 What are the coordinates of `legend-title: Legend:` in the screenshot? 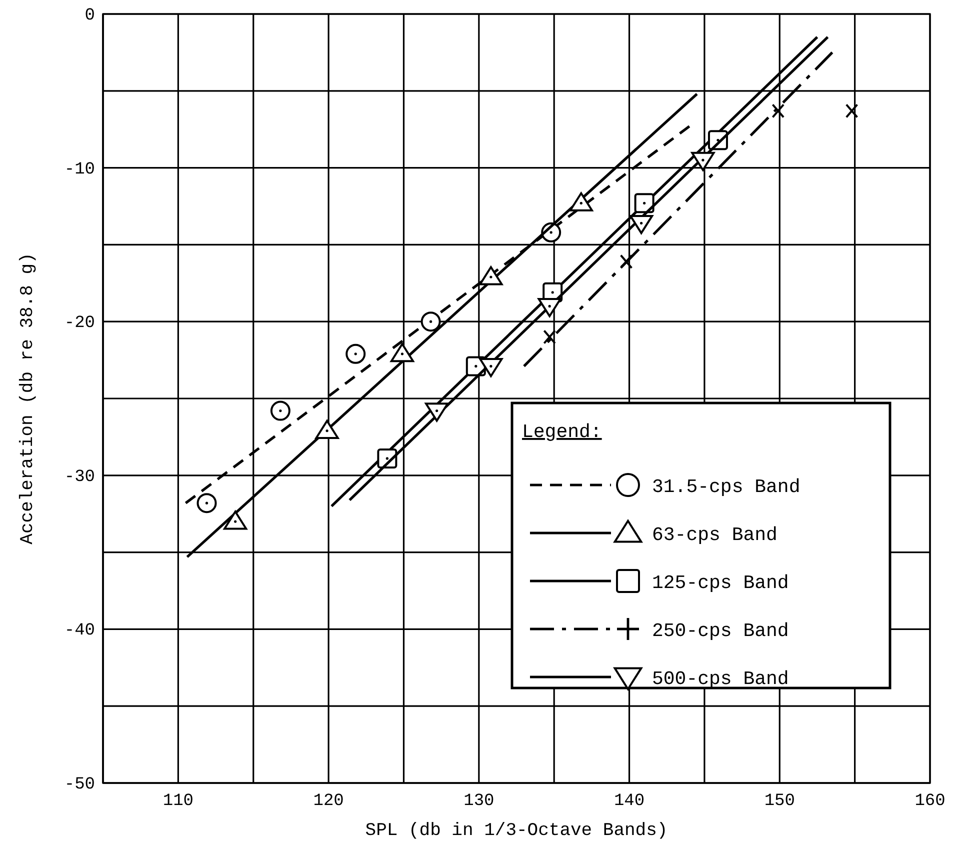 It's located at (562, 432).